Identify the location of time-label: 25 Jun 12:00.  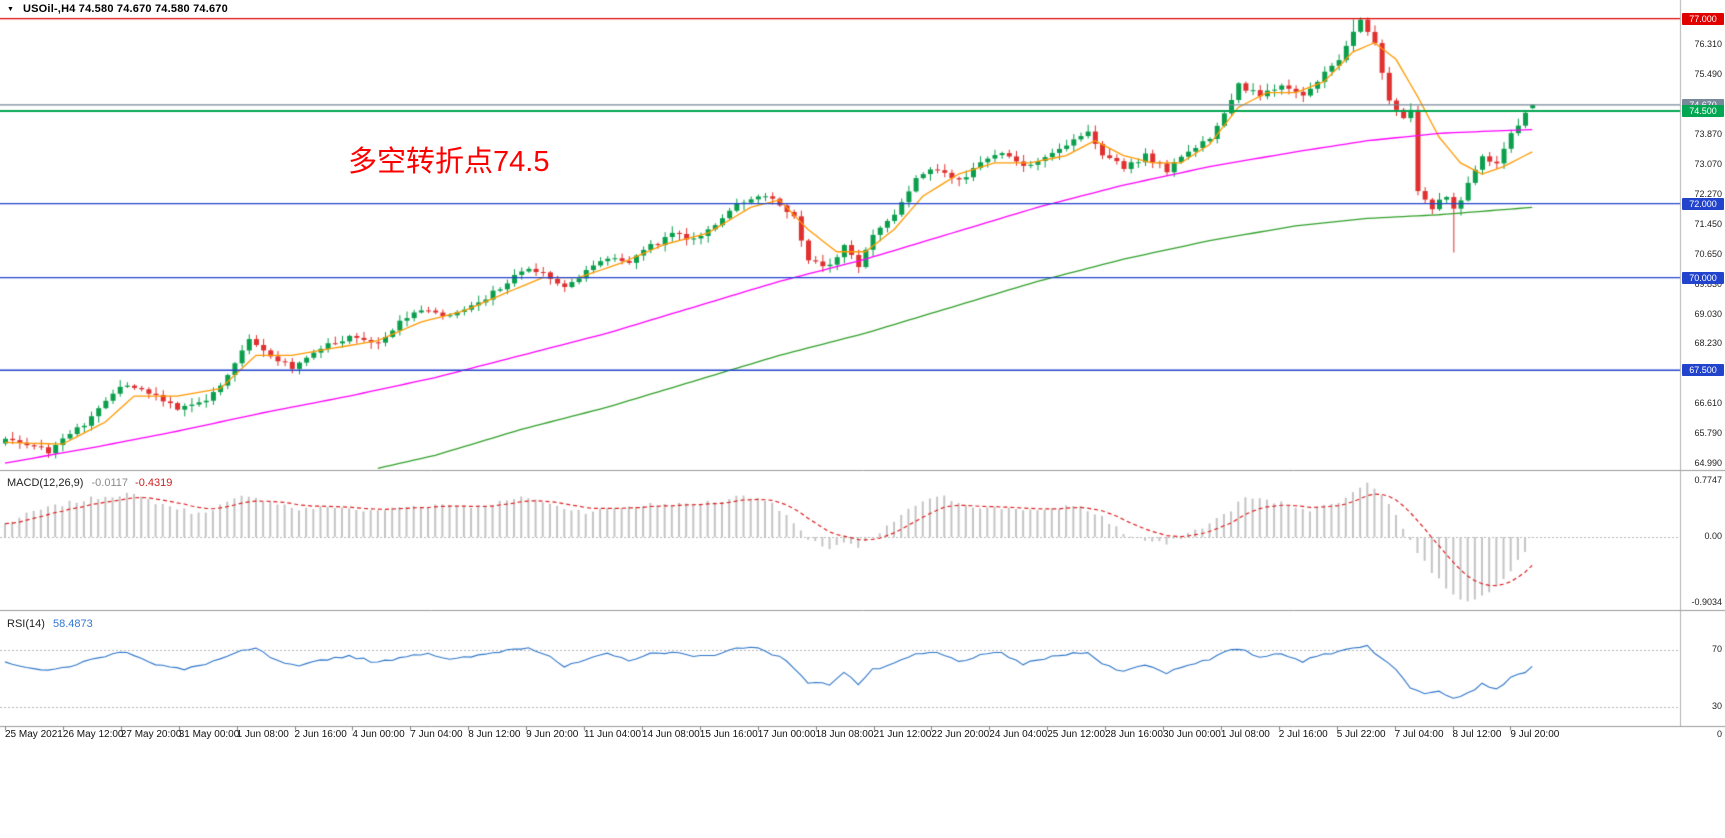
(1076, 734).